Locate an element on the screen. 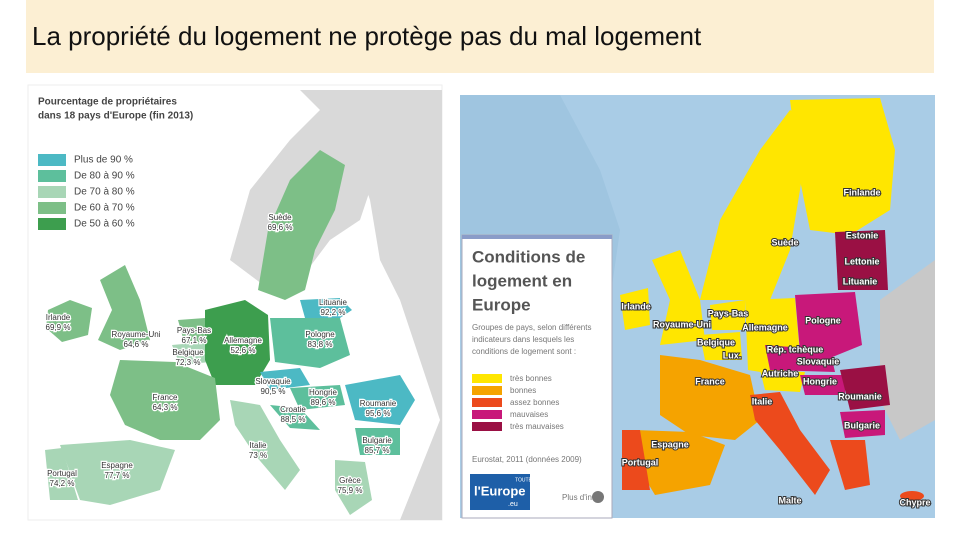  ireland is located at coordinates (69, 321).